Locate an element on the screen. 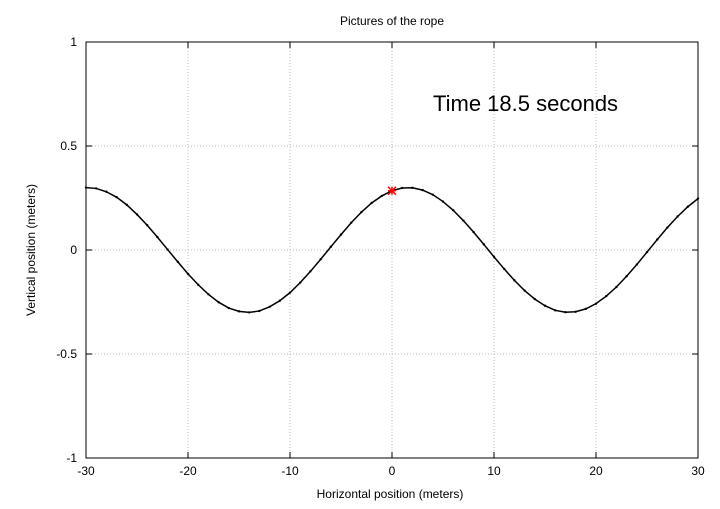 The image size is (720, 509). chart-title: Pictures of the rope is located at coordinates (392, 21).